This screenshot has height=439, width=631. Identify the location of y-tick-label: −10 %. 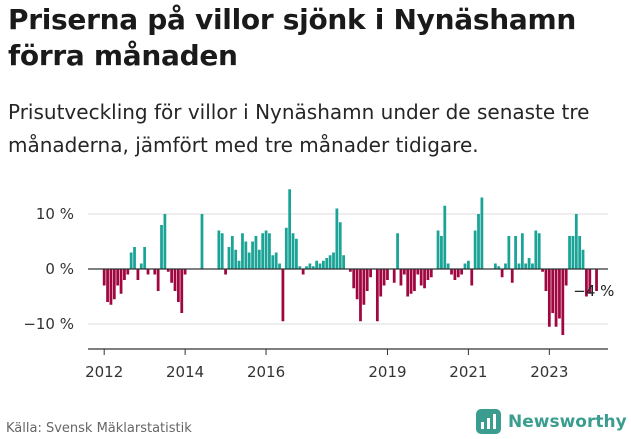
(48, 324).